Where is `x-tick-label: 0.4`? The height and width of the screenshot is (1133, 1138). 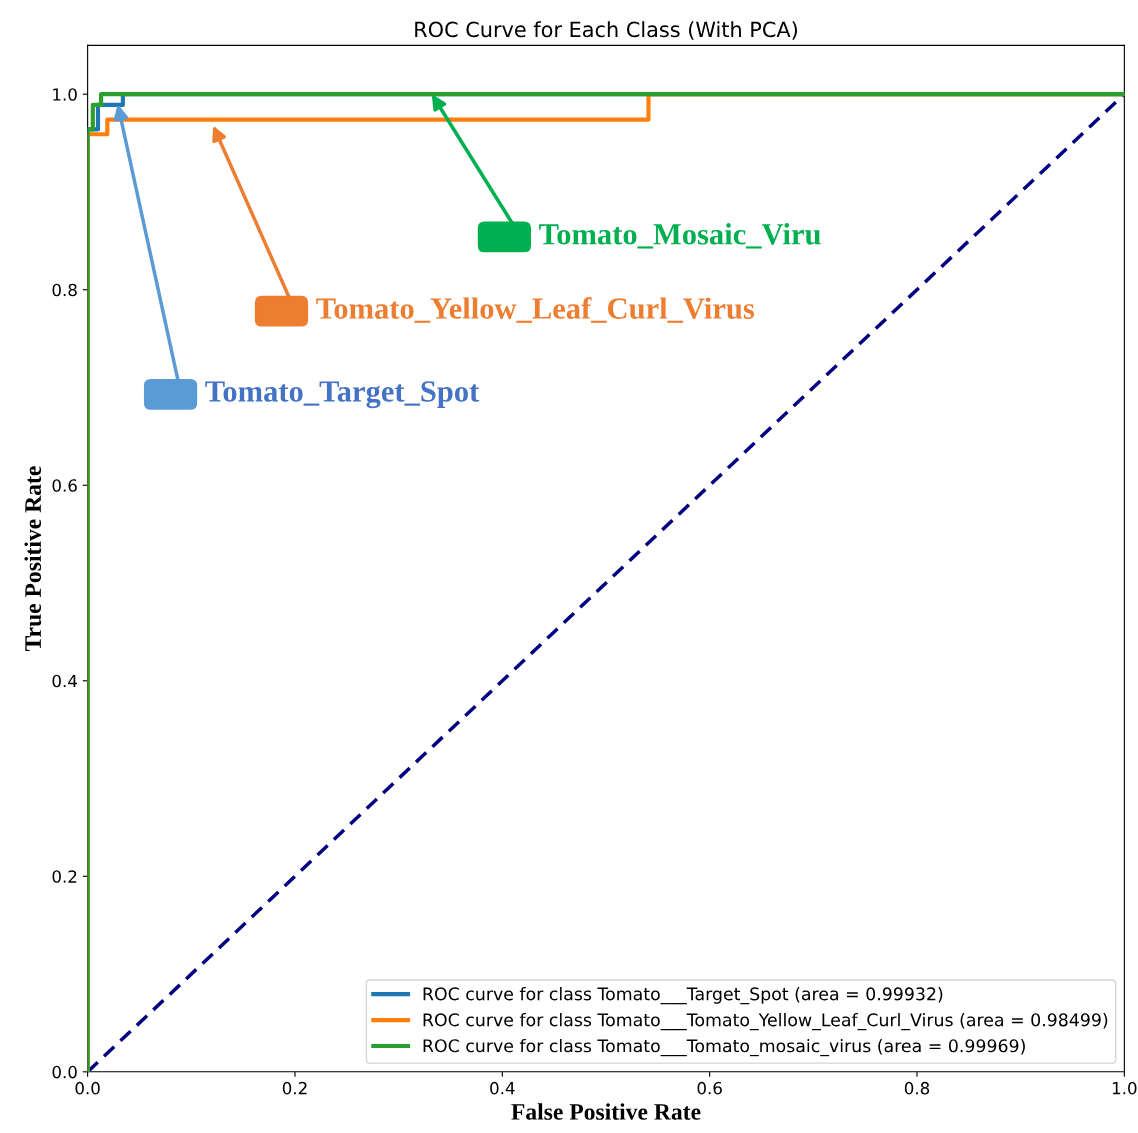
x-tick-label: 0.4 is located at coordinates (502, 1088).